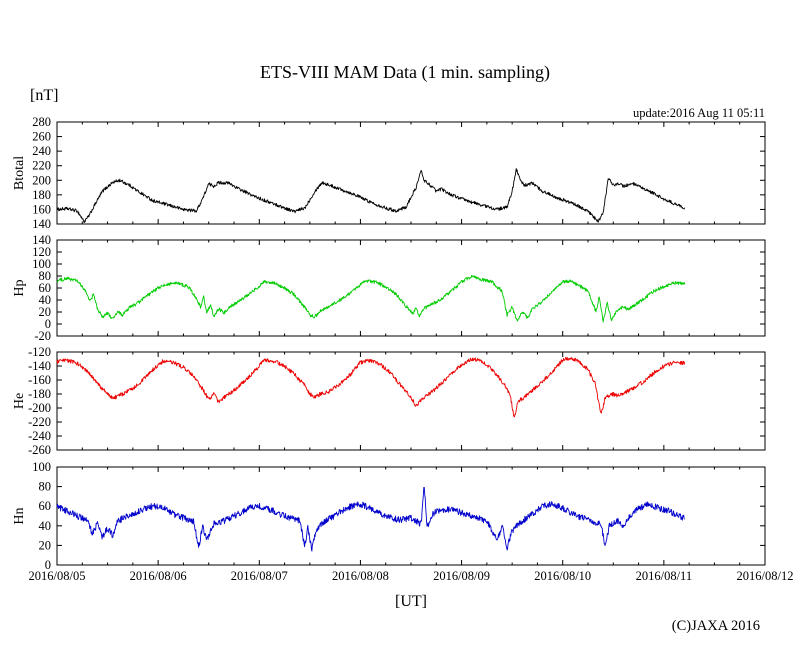  I want to click on ytick-label: 240, so click(41, 151).